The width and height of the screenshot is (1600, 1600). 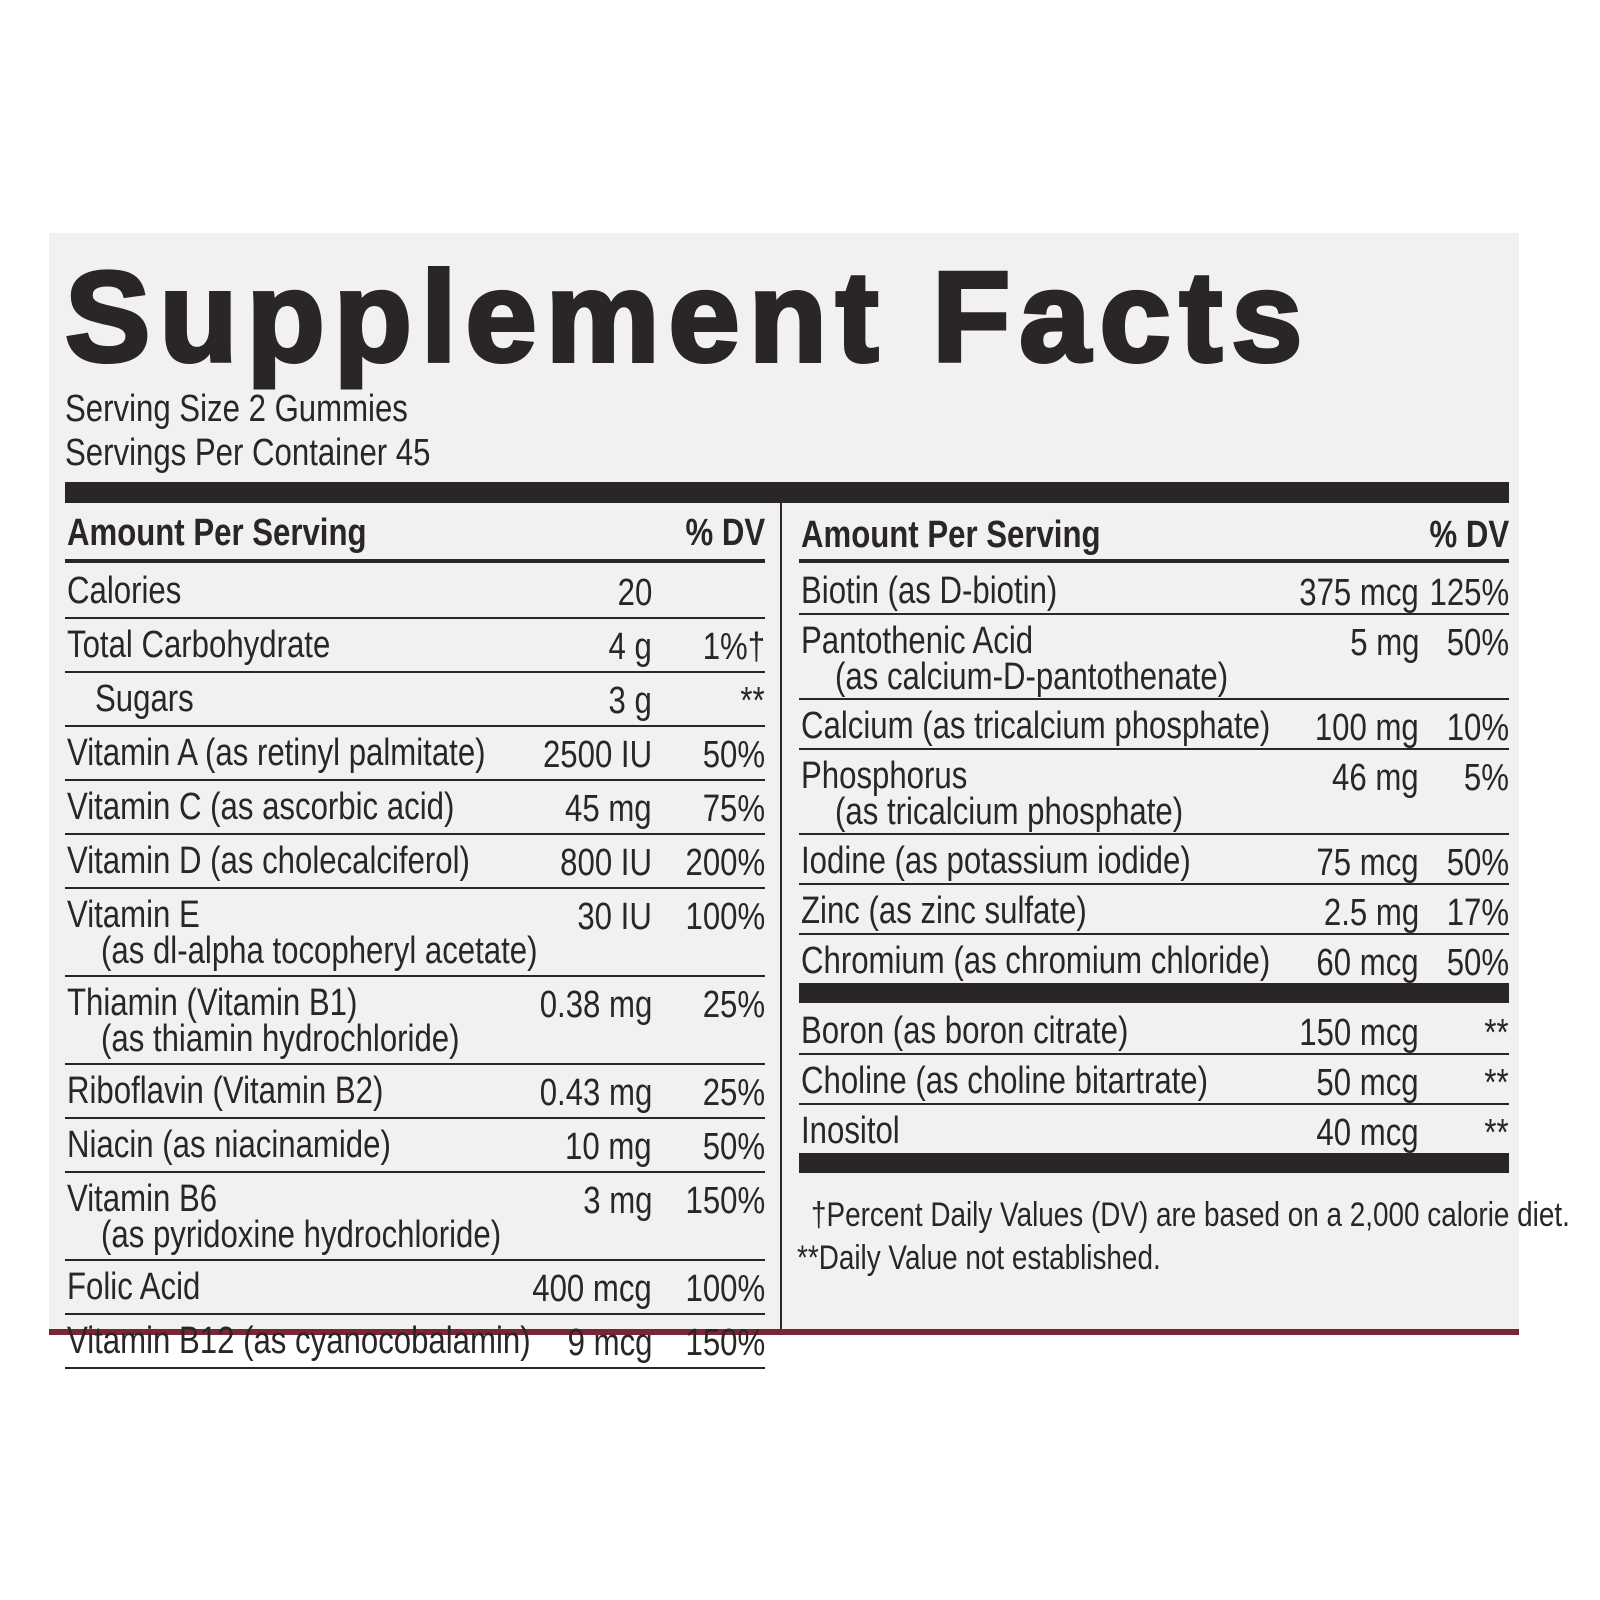 What do you see at coordinates (609, 1343) in the screenshot?
I see `nutrient-amount: 9 mcg` at bounding box center [609, 1343].